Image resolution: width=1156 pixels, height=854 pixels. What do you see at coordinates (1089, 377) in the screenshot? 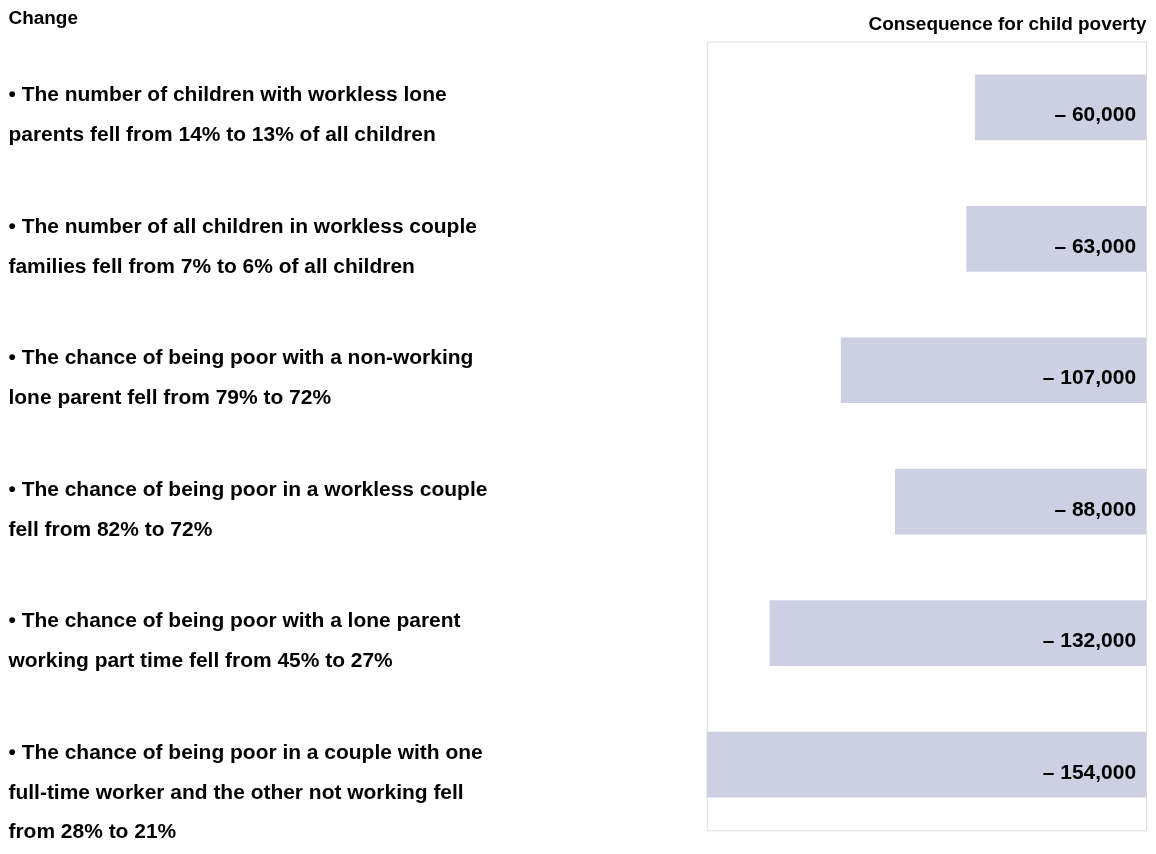
I see `data-label: – 107,000` at bounding box center [1089, 377].